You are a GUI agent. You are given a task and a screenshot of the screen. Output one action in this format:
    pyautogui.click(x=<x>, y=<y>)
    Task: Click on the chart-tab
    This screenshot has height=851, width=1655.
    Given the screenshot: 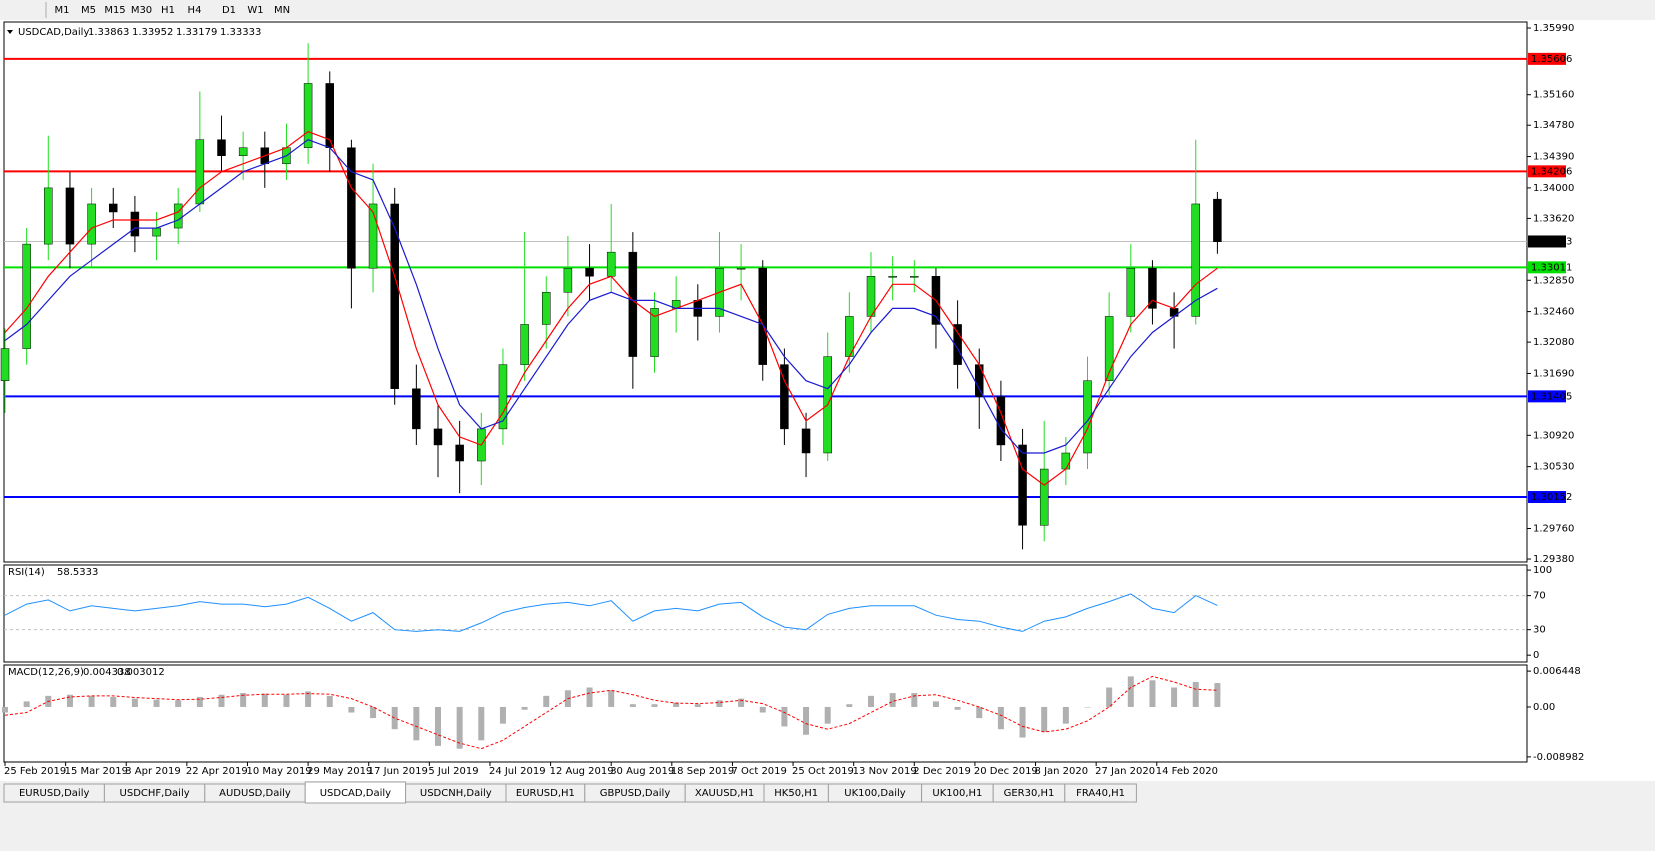 What is the action you would take?
    pyautogui.click(x=1100, y=793)
    